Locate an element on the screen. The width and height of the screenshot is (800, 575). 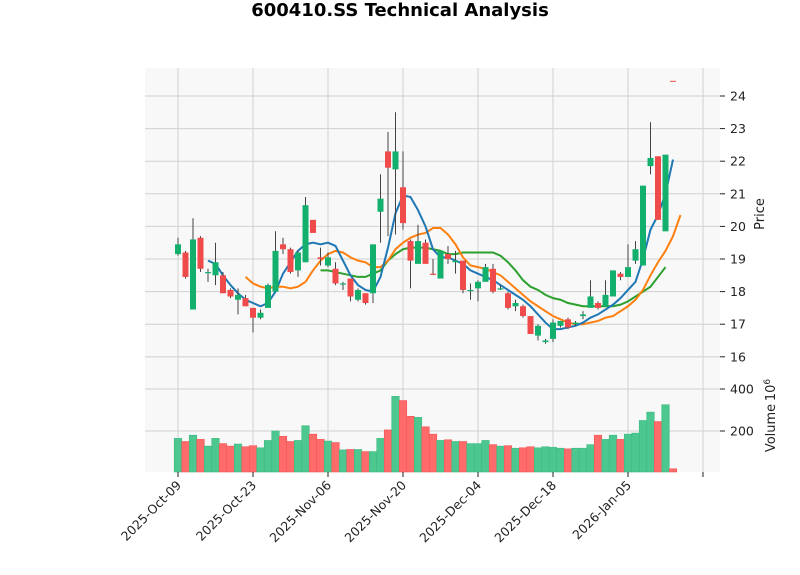
price-axis-label: Price is located at coordinates (760, 214).